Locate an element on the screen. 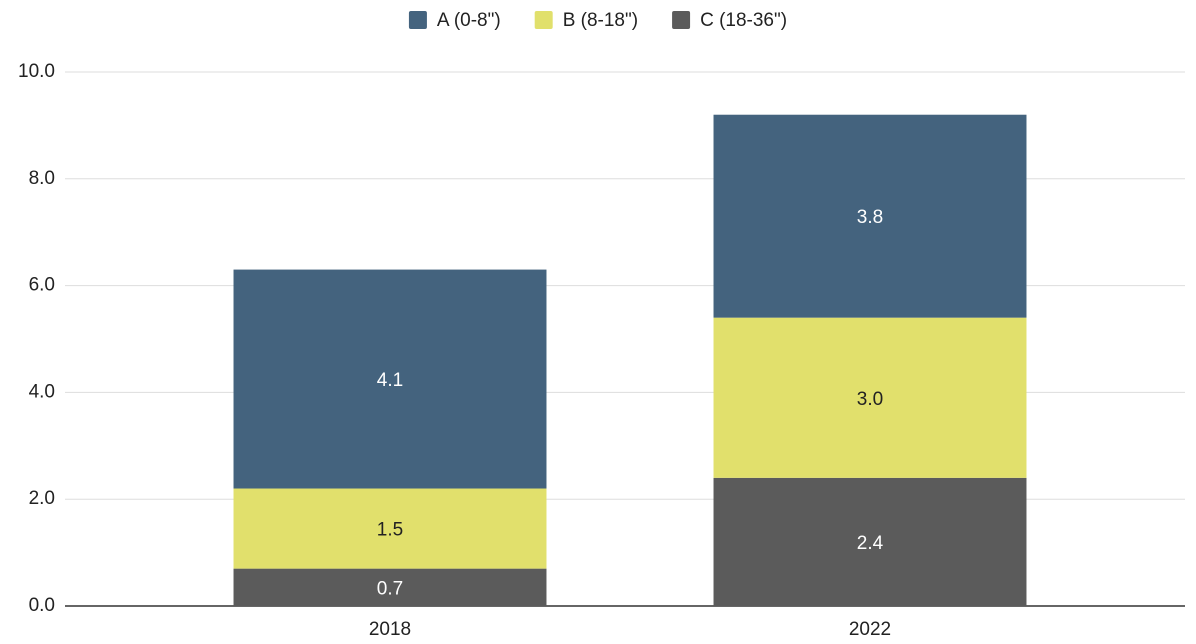  y-tick-label: 6.0 is located at coordinates (42, 285).